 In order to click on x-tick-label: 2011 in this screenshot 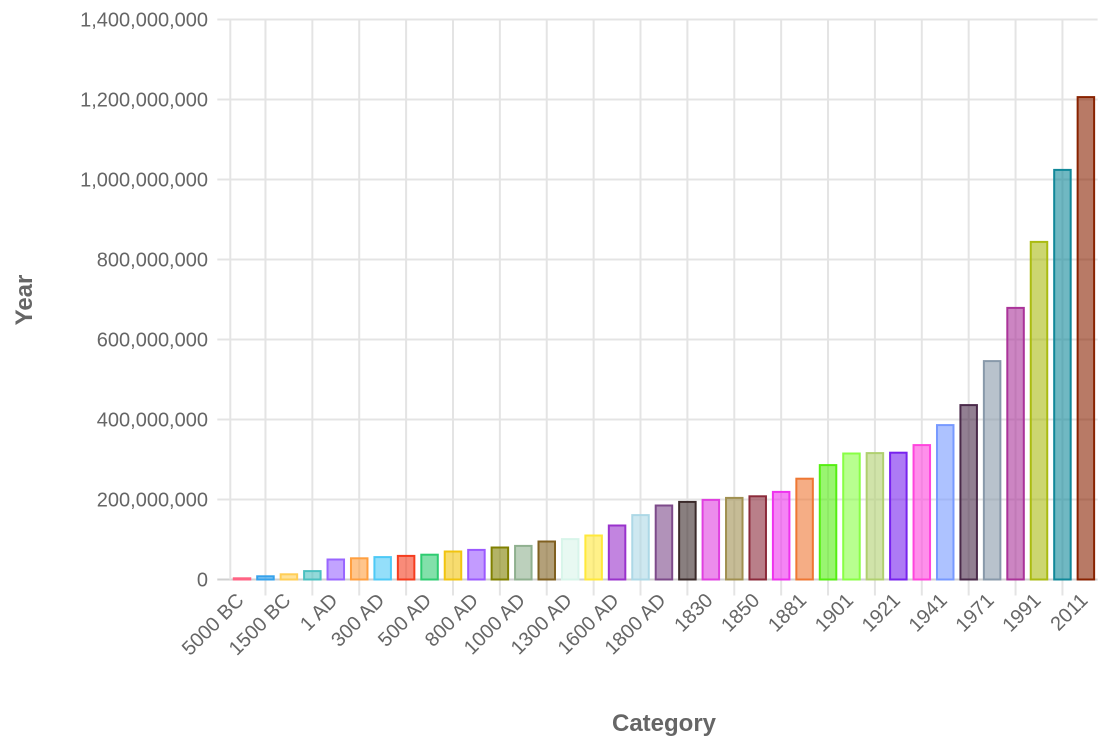, I will do `click(1069, 612)`.